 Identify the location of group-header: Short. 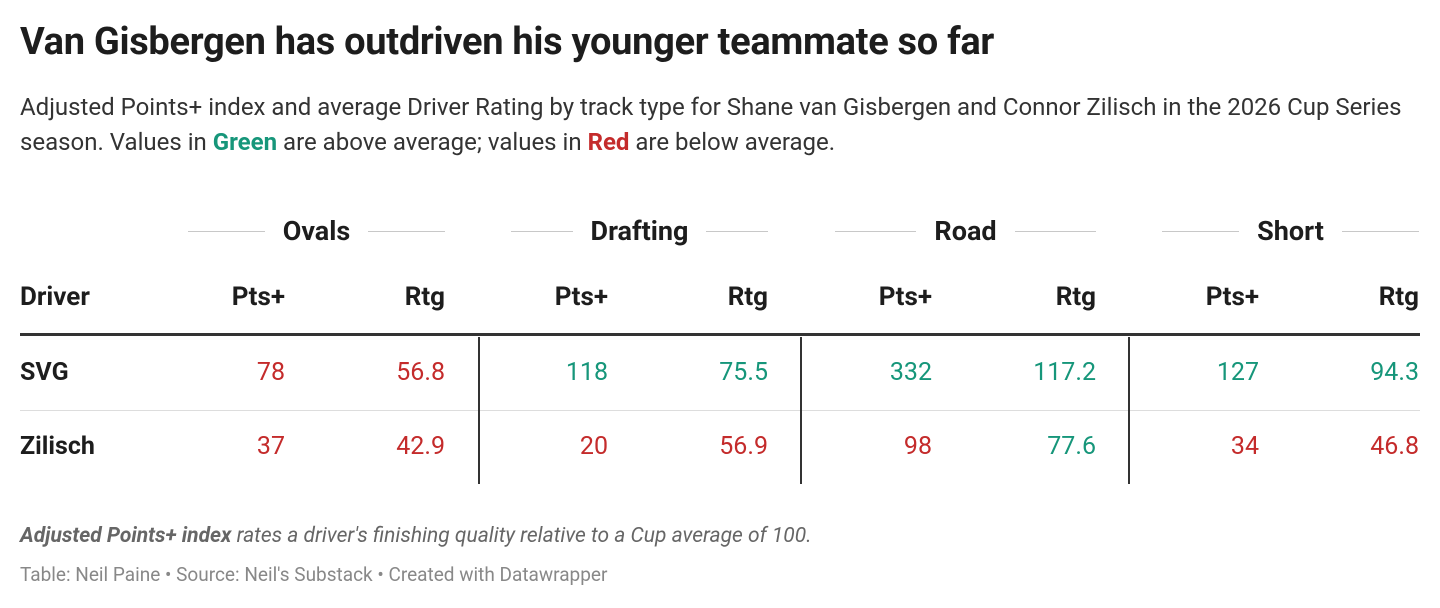
(1291, 231).